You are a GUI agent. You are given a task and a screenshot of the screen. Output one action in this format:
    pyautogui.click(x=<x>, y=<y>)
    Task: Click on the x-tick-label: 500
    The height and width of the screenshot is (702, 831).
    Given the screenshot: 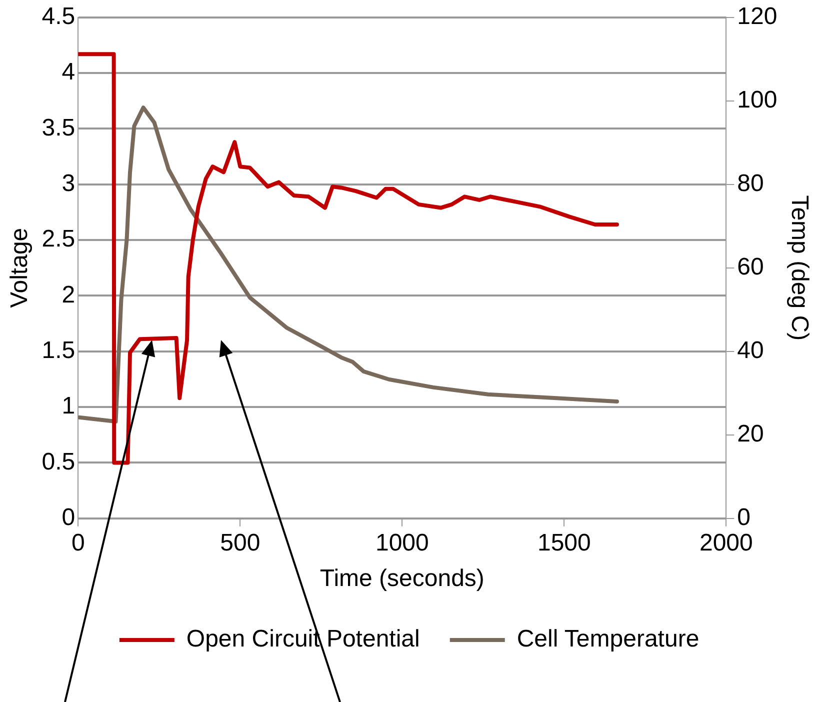 What is the action you would take?
    pyautogui.click(x=240, y=542)
    